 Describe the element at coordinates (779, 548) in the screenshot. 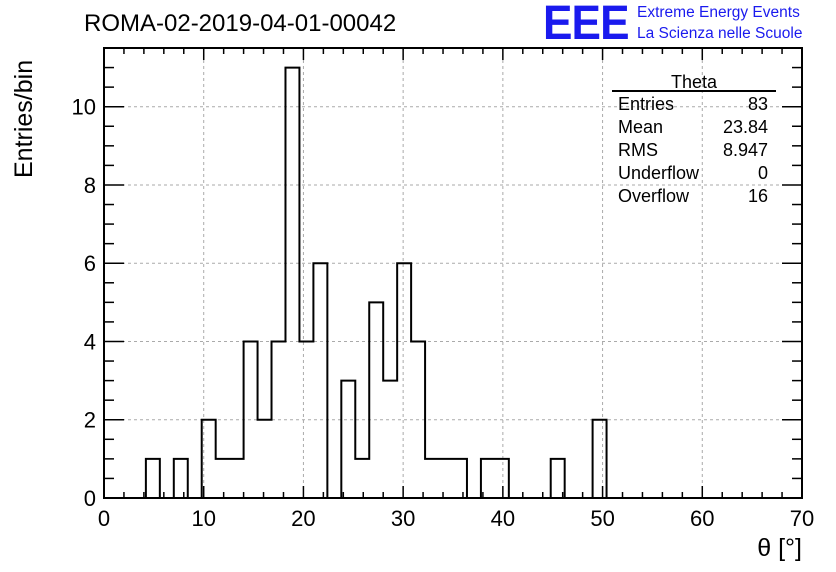

I see `x-axis-label: θ [°]` at that location.